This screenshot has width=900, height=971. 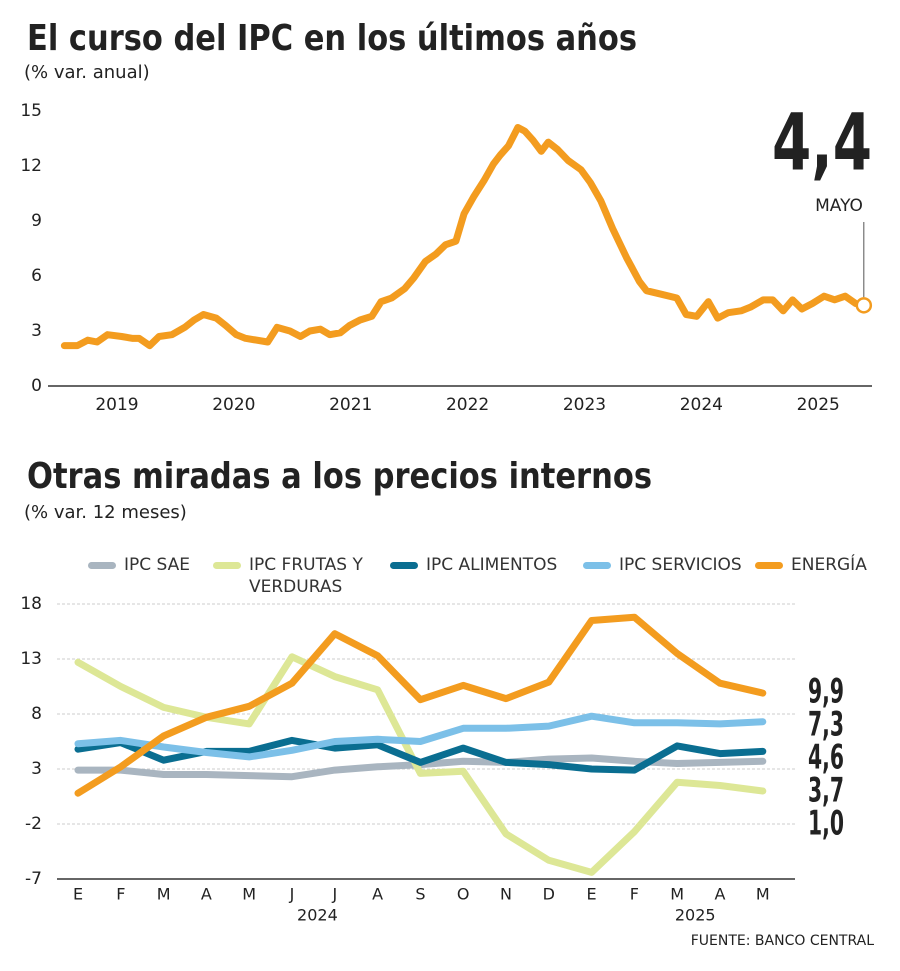 I want to click on chart-title: Otras miradas a los precios internos, so click(x=339, y=476).